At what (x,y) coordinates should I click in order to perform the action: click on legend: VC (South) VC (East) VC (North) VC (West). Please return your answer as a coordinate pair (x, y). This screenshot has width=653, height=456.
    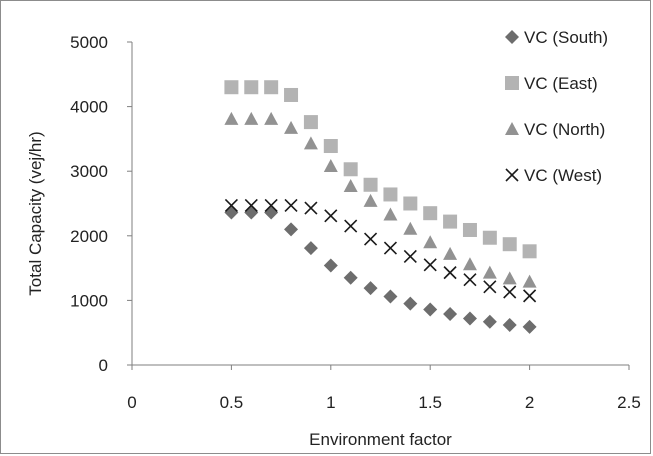
    Looking at the image, I should click on (556, 106).